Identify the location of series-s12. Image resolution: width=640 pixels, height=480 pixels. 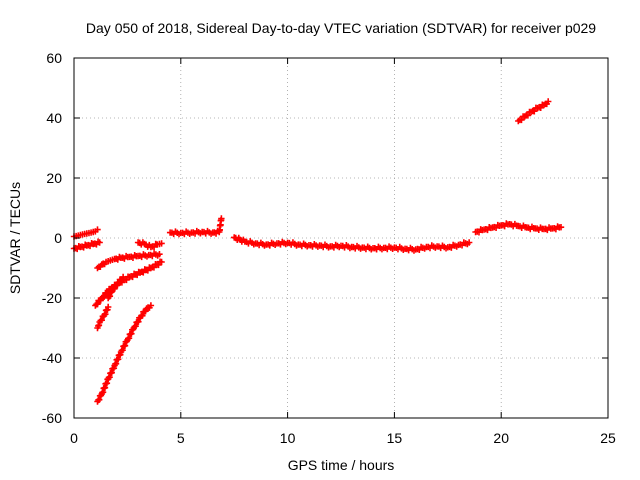
(533, 111).